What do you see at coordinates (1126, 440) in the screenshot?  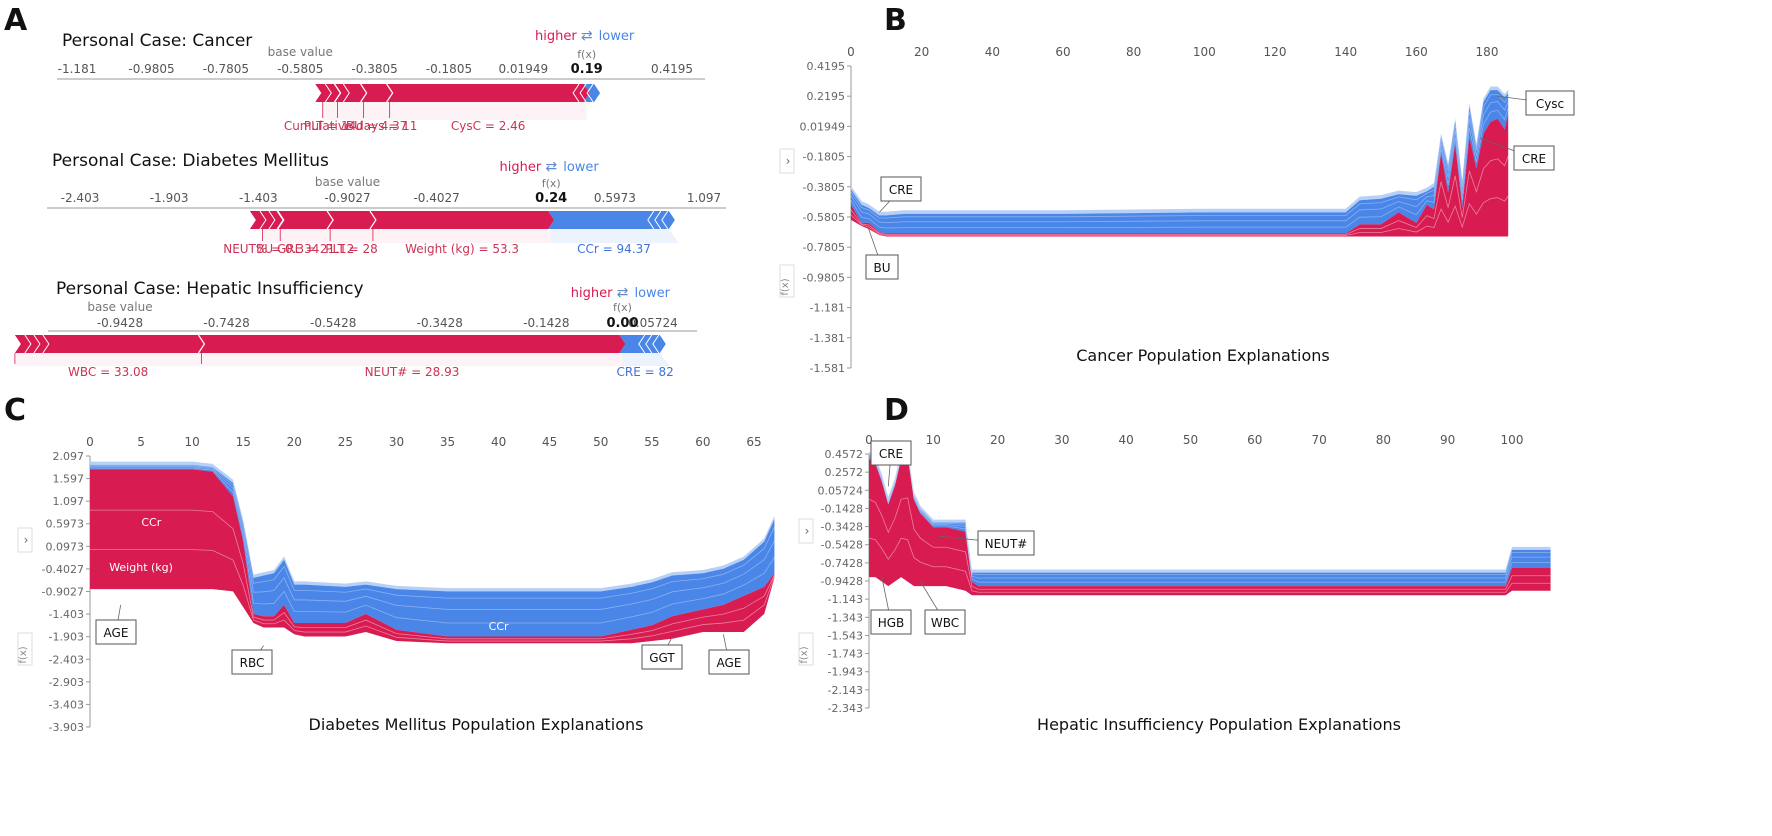 I see `x-tick-label: 40` at bounding box center [1126, 440].